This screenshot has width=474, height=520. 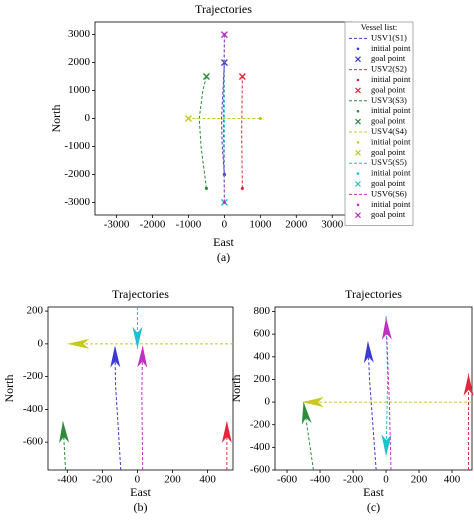 I want to click on y-tick-label: 2000, so click(x=79, y=62).